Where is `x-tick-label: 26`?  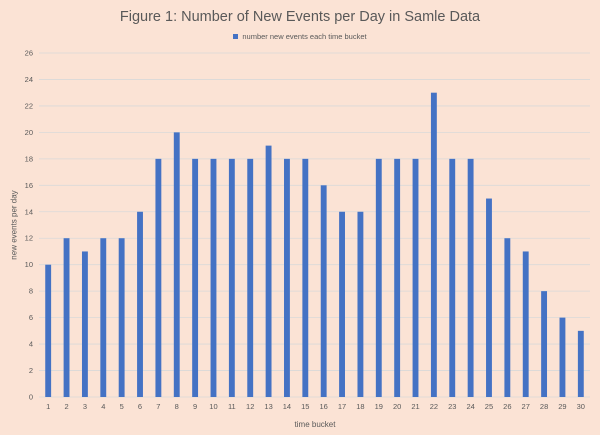
x-tick-label: 26 is located at coordinates (507, 406).